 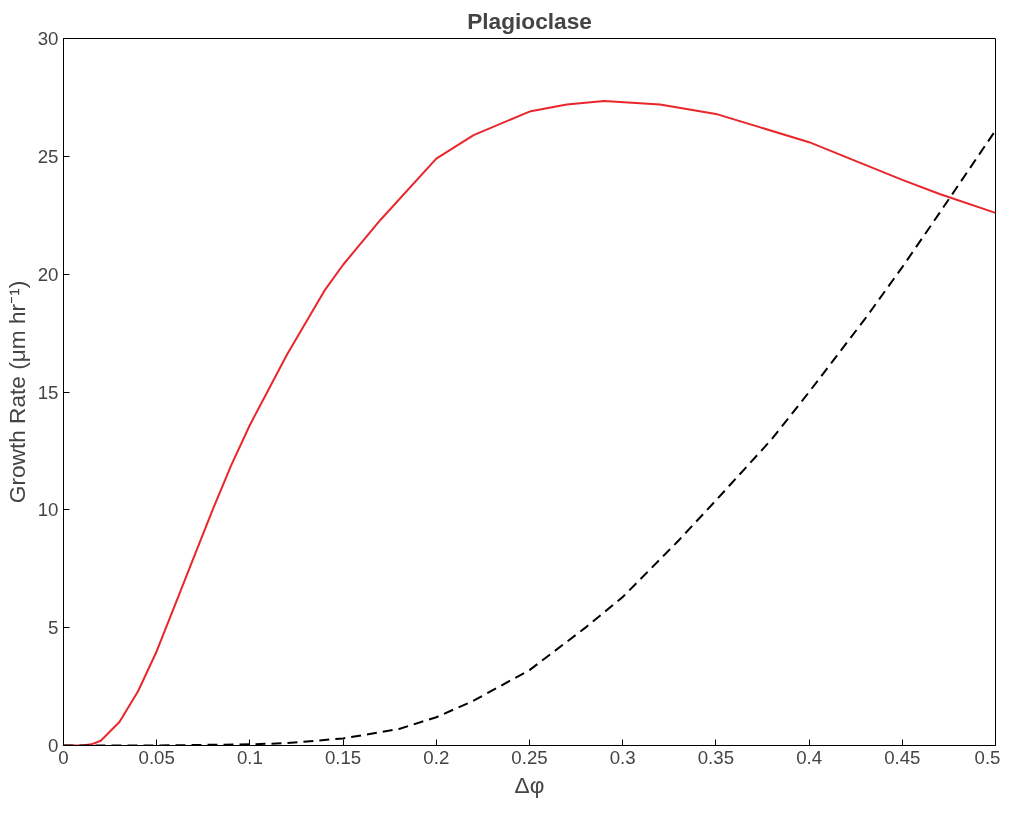 What do you see at coordinates (48, 274) in the screenshot?
I see `y-tick-label: 20` at bounding box center [48, 274].